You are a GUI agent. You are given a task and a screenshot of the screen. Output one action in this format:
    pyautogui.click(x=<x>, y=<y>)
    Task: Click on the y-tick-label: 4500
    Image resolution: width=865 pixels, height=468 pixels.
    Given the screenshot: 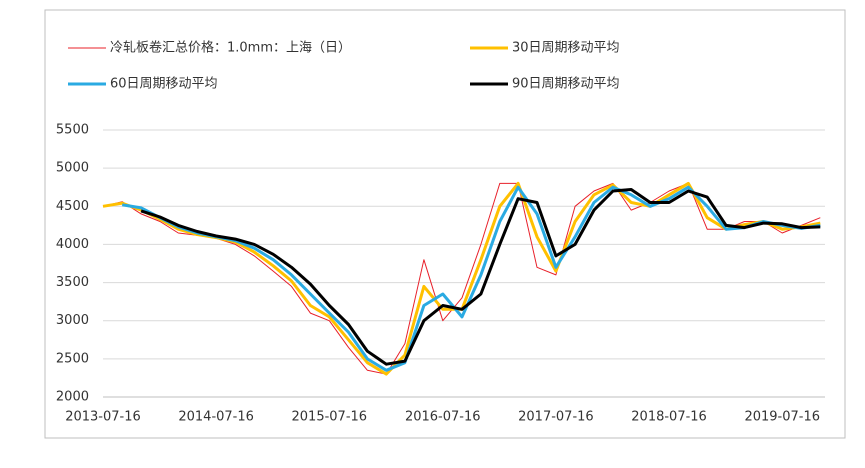 What is the action you would take?
    pyautogui.click(x=72, y=206)
    